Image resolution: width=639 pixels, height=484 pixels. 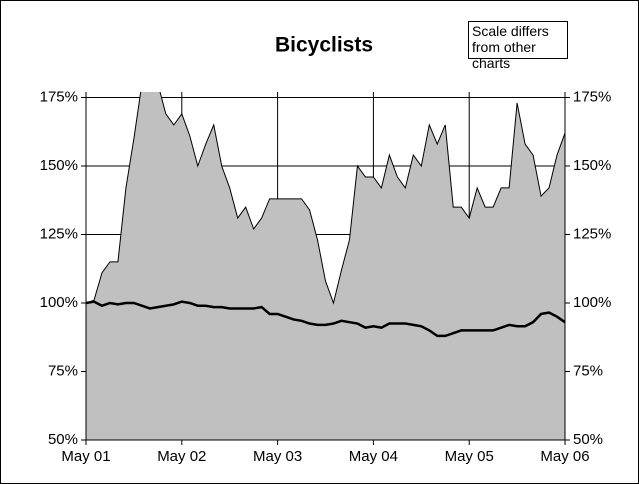 What do you see at coordinates (63, 370) in the screenshot?
I see `y-tick-label: 75%` at bounding box center [63, 370].